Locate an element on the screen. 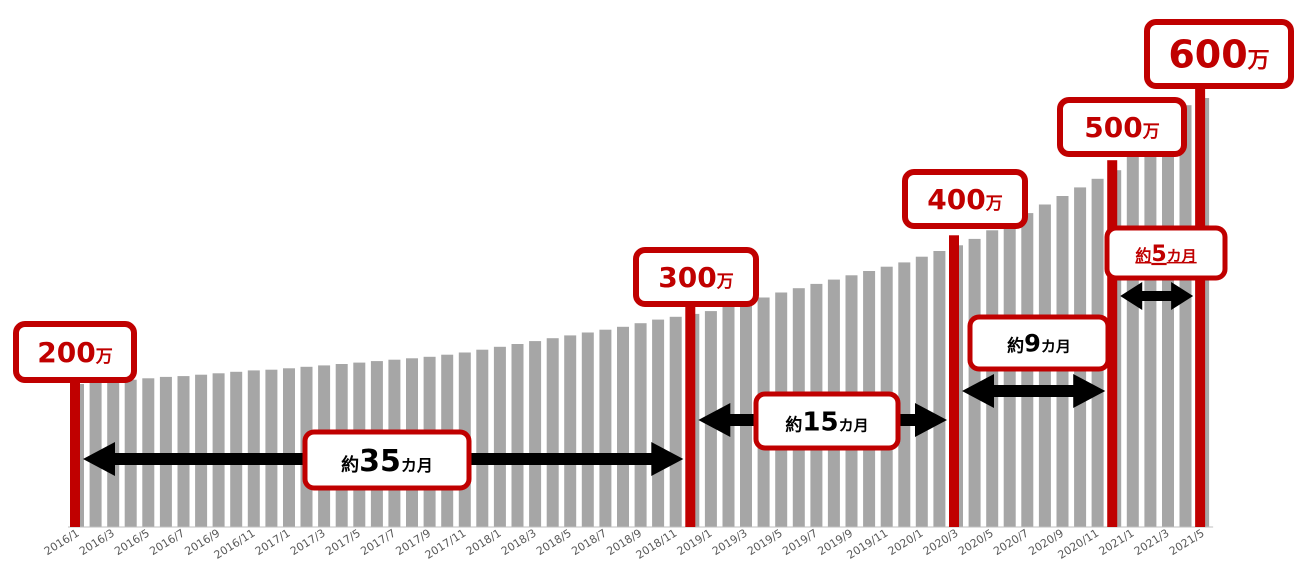 The height and width of the screenshot is (588, 1295). x-tick-label: 2017/3 is located at coordinates (308, 543).